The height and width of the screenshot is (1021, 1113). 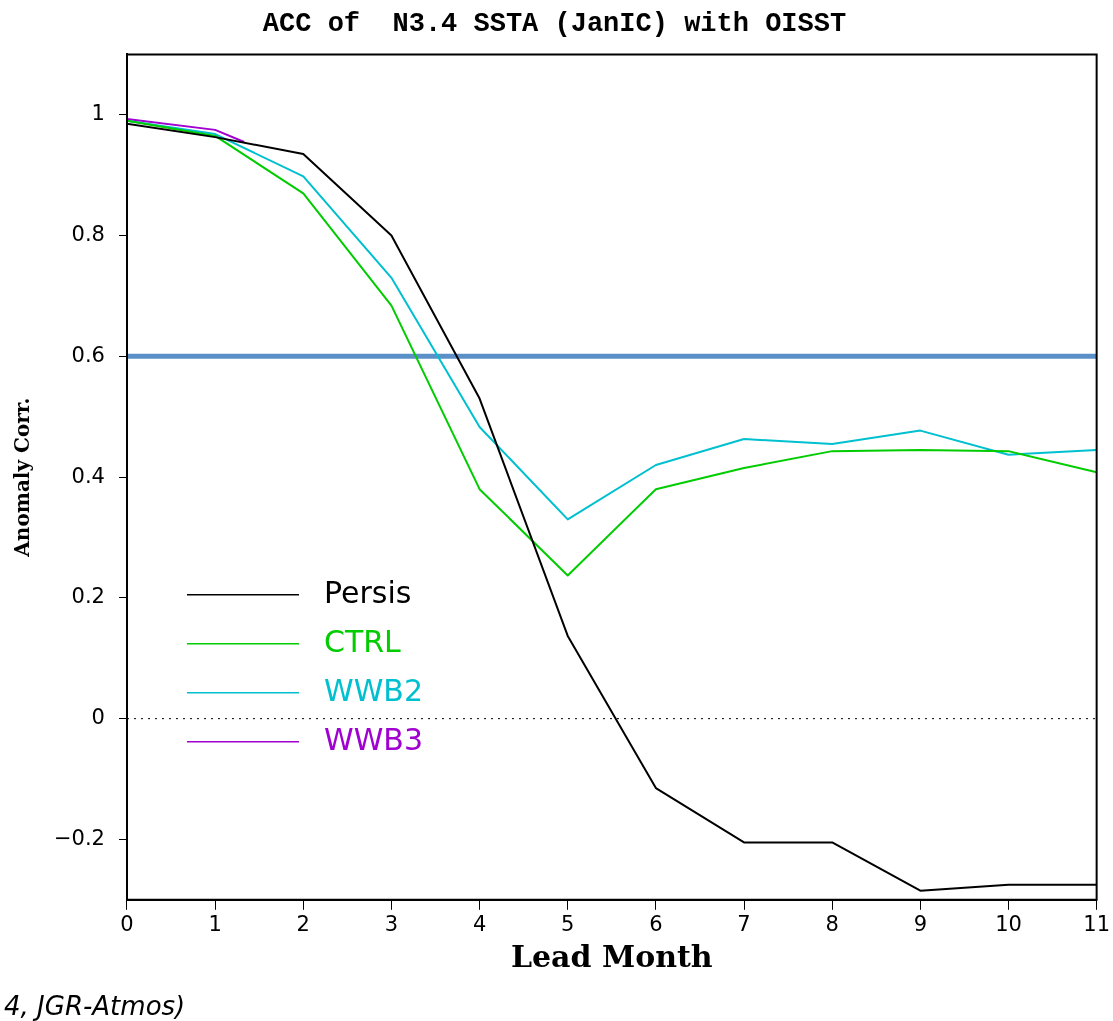 I want to click on x-tick-label: 3, so click(x=391, y=923).